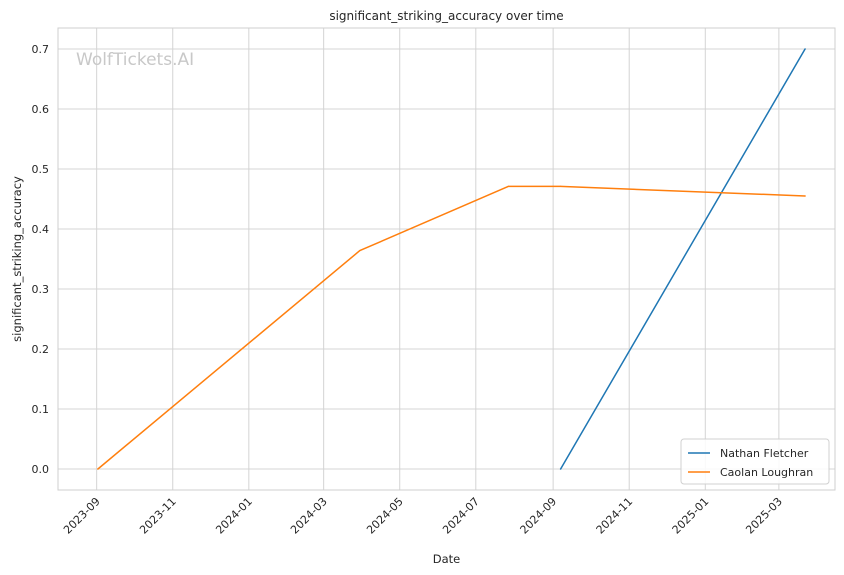 This screenshot has width=844, height=575. What do you see at coordinates (41, 259) in the screenshot?
I see `y-tick-labels: 0.0 0.1 0.2 0.3 0.4 0.5 0.6 0.7` at bounding box center [41, 259].